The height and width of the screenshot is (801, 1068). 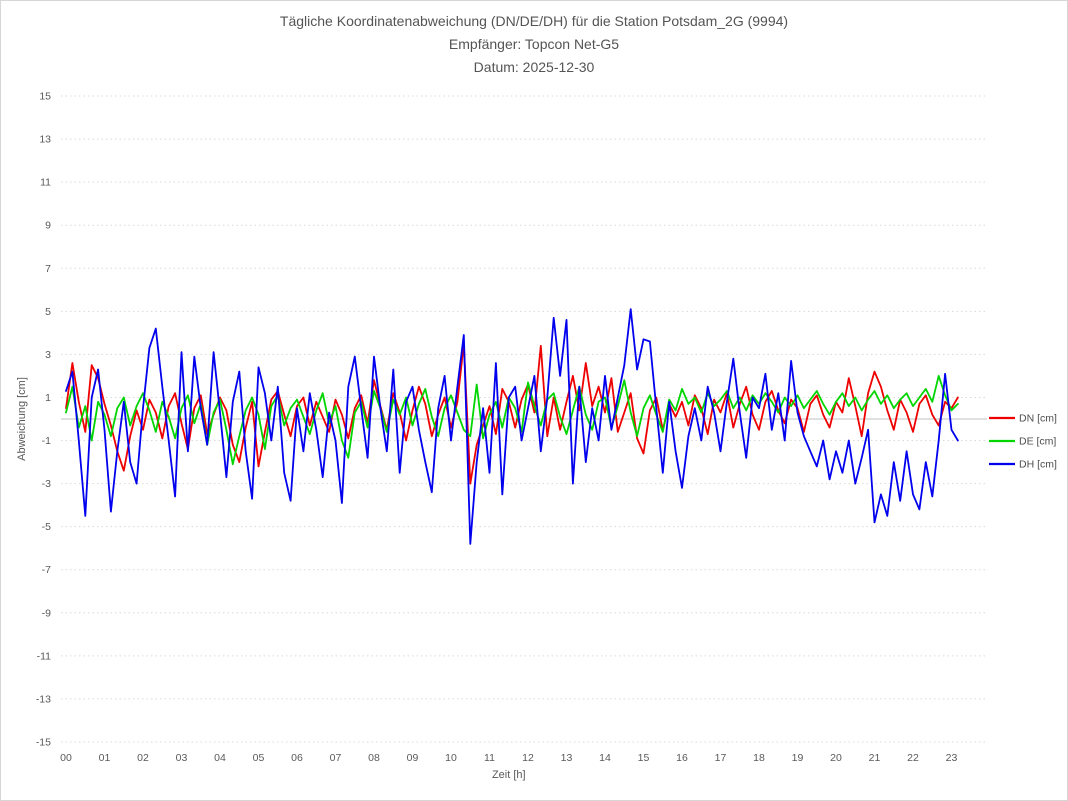 What do you see at coordinates (22, 419) in the screenshot?
I see `y-axis-label: Abweichung [cm]` at bounding box center [22, 419].